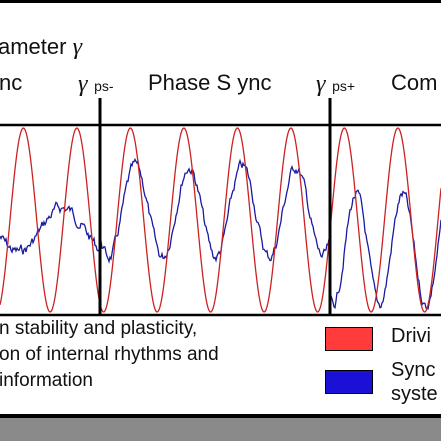 Image resolution: width=441 pixels, height=441 pixels. What do you see at coordinates (46, 380) in the screenshot?
I see `caption-line-3: information` at bounding box center [46, 380].